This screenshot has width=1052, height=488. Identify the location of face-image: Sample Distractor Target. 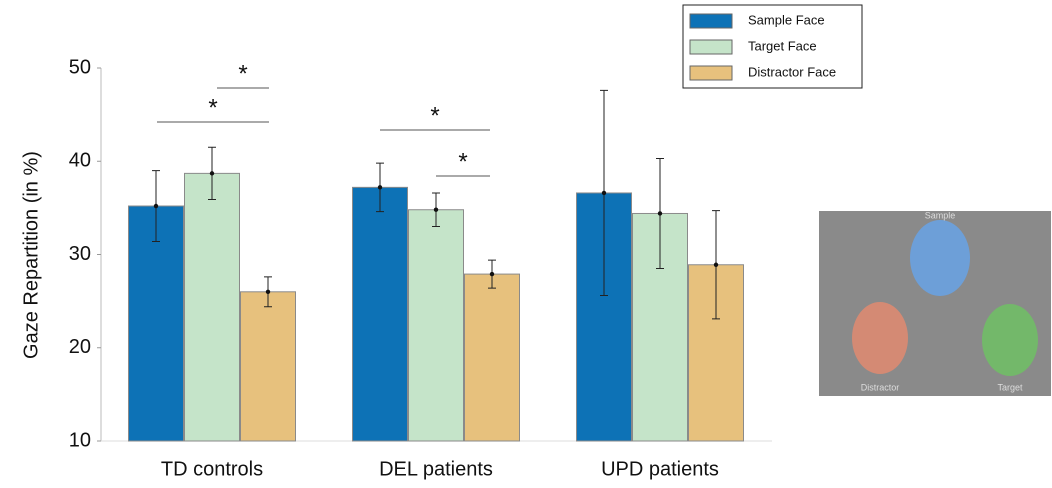
(935, 303).